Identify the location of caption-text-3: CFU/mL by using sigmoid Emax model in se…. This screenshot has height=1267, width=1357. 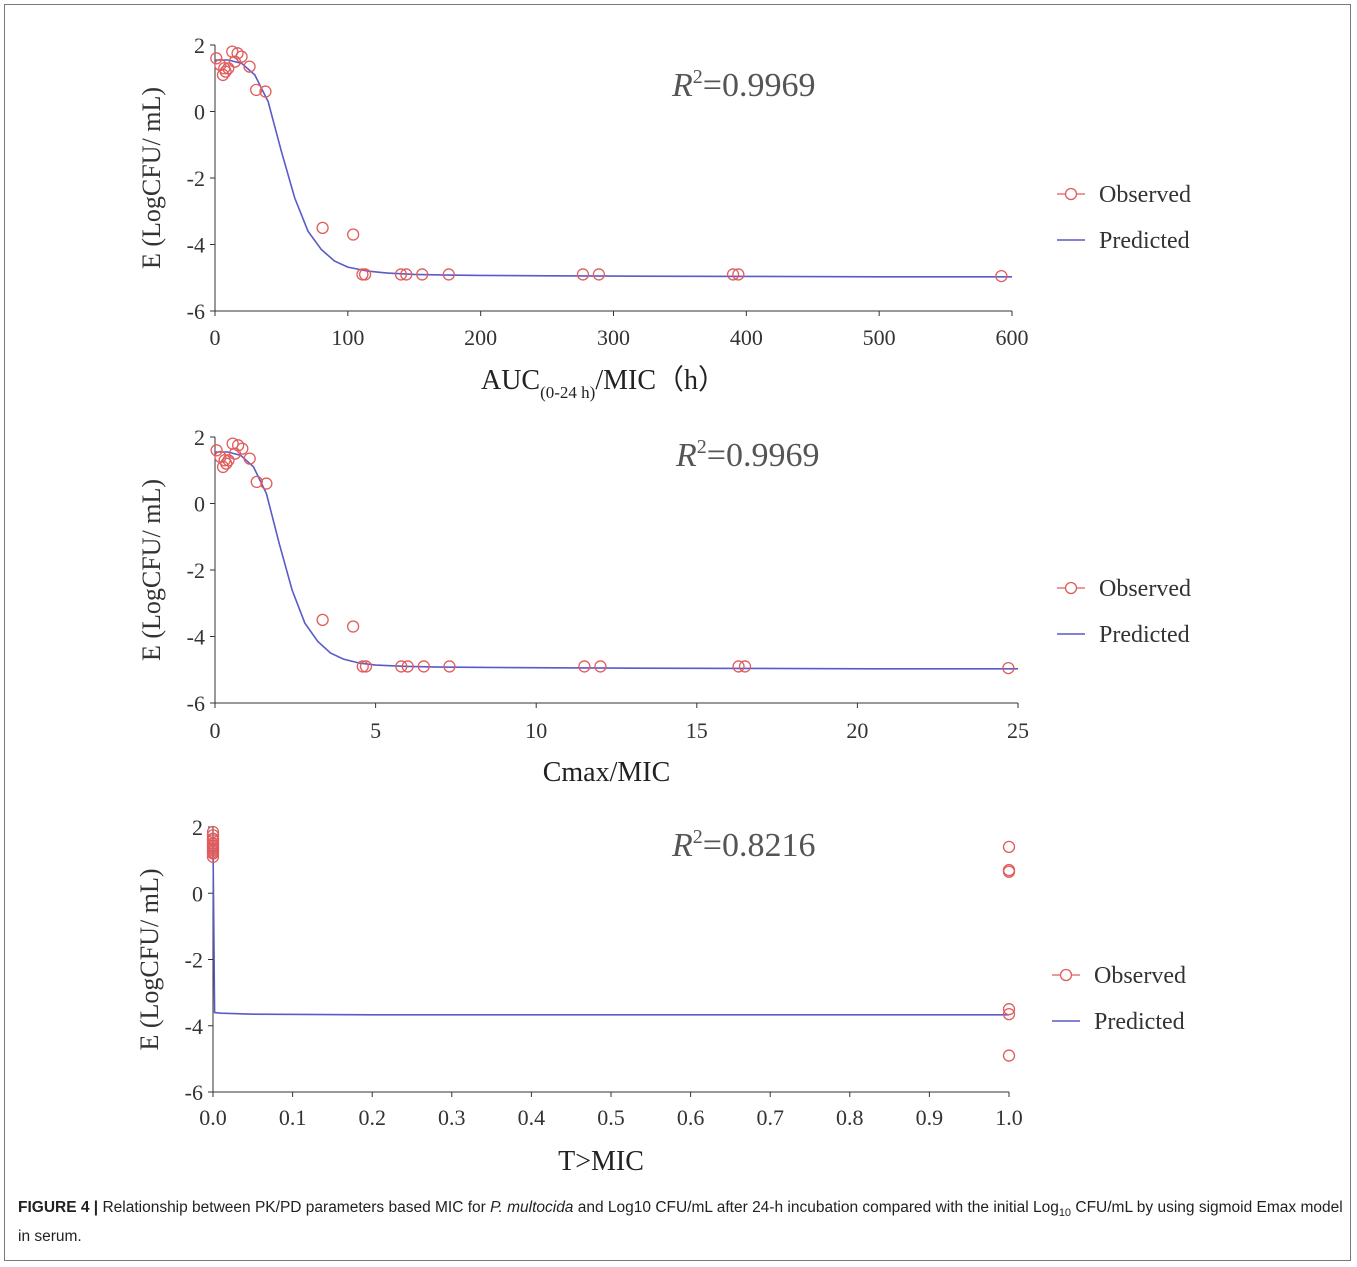
(680, 1222).